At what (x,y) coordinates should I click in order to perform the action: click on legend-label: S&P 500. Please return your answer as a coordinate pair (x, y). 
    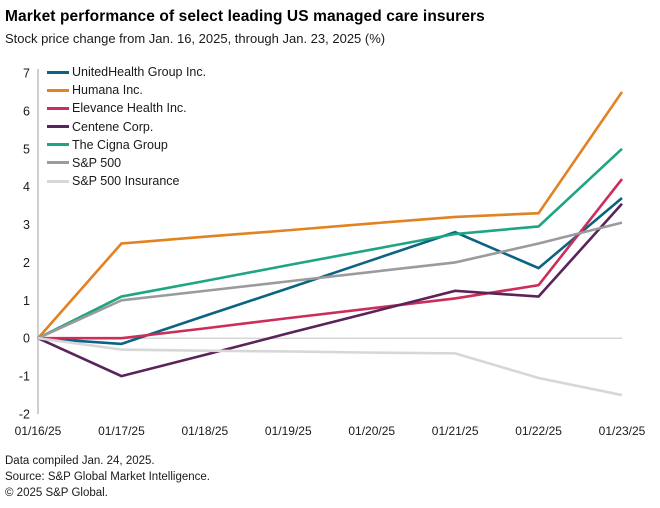
    Looking at the image, I should click on (97, 162).